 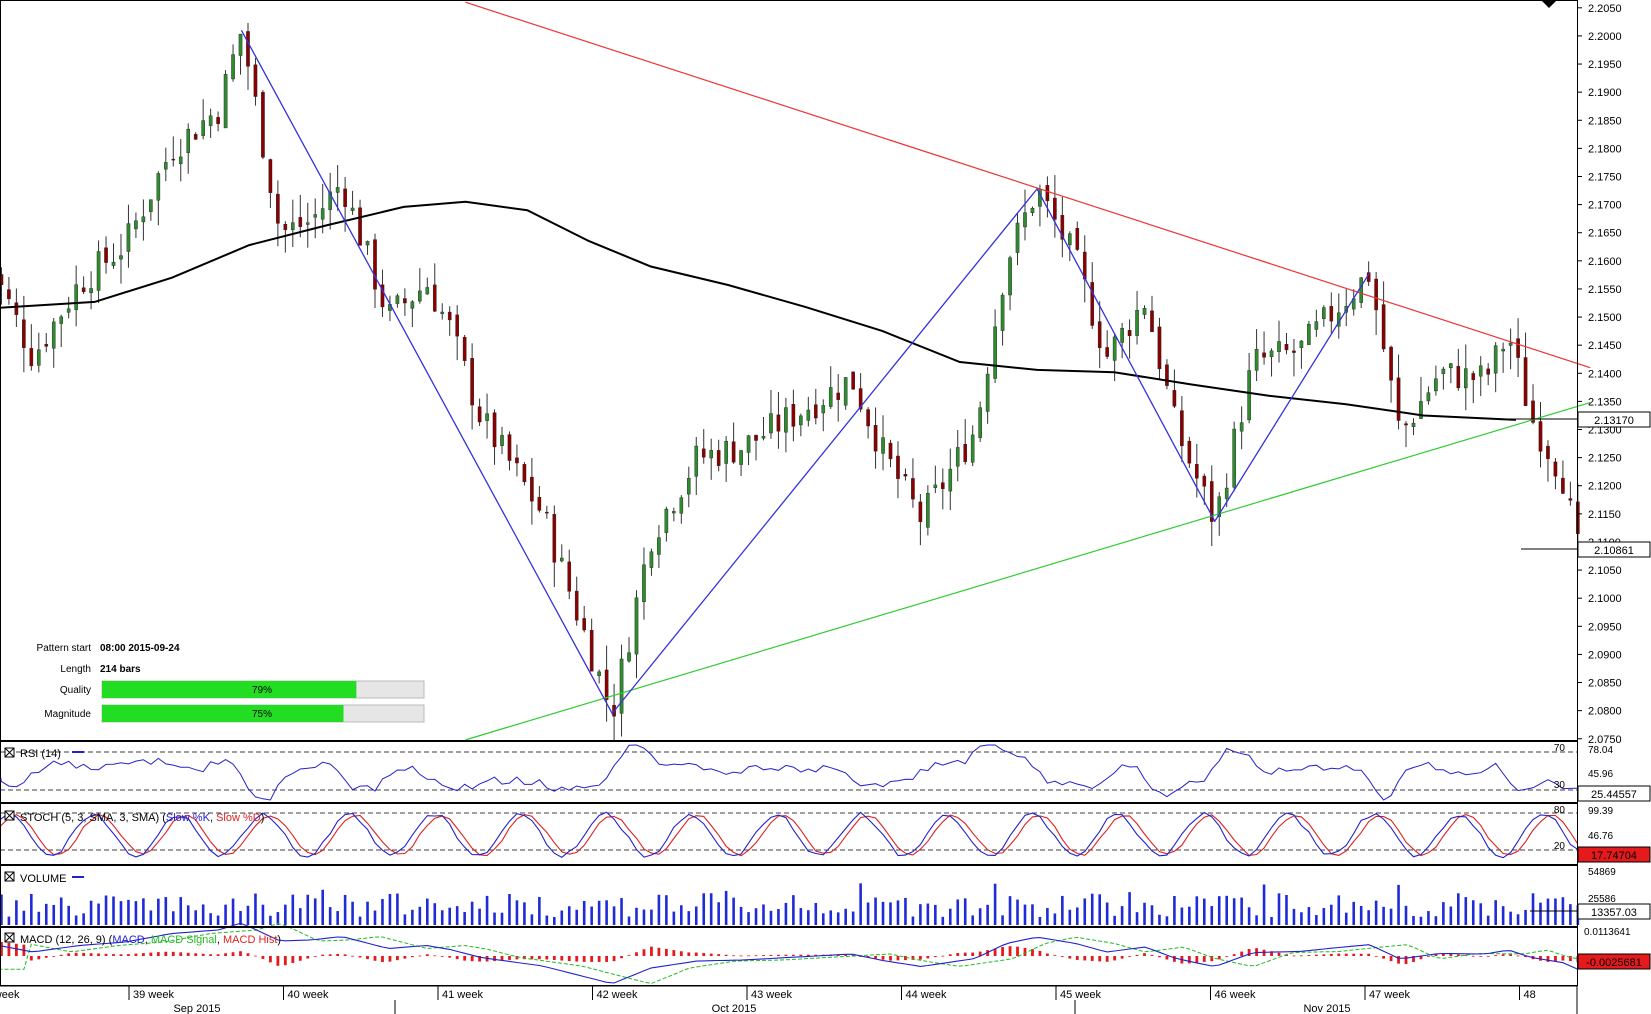 I want to click on pattern-start-value: 08:00 2015-09-24, so click(x=140, y=648).